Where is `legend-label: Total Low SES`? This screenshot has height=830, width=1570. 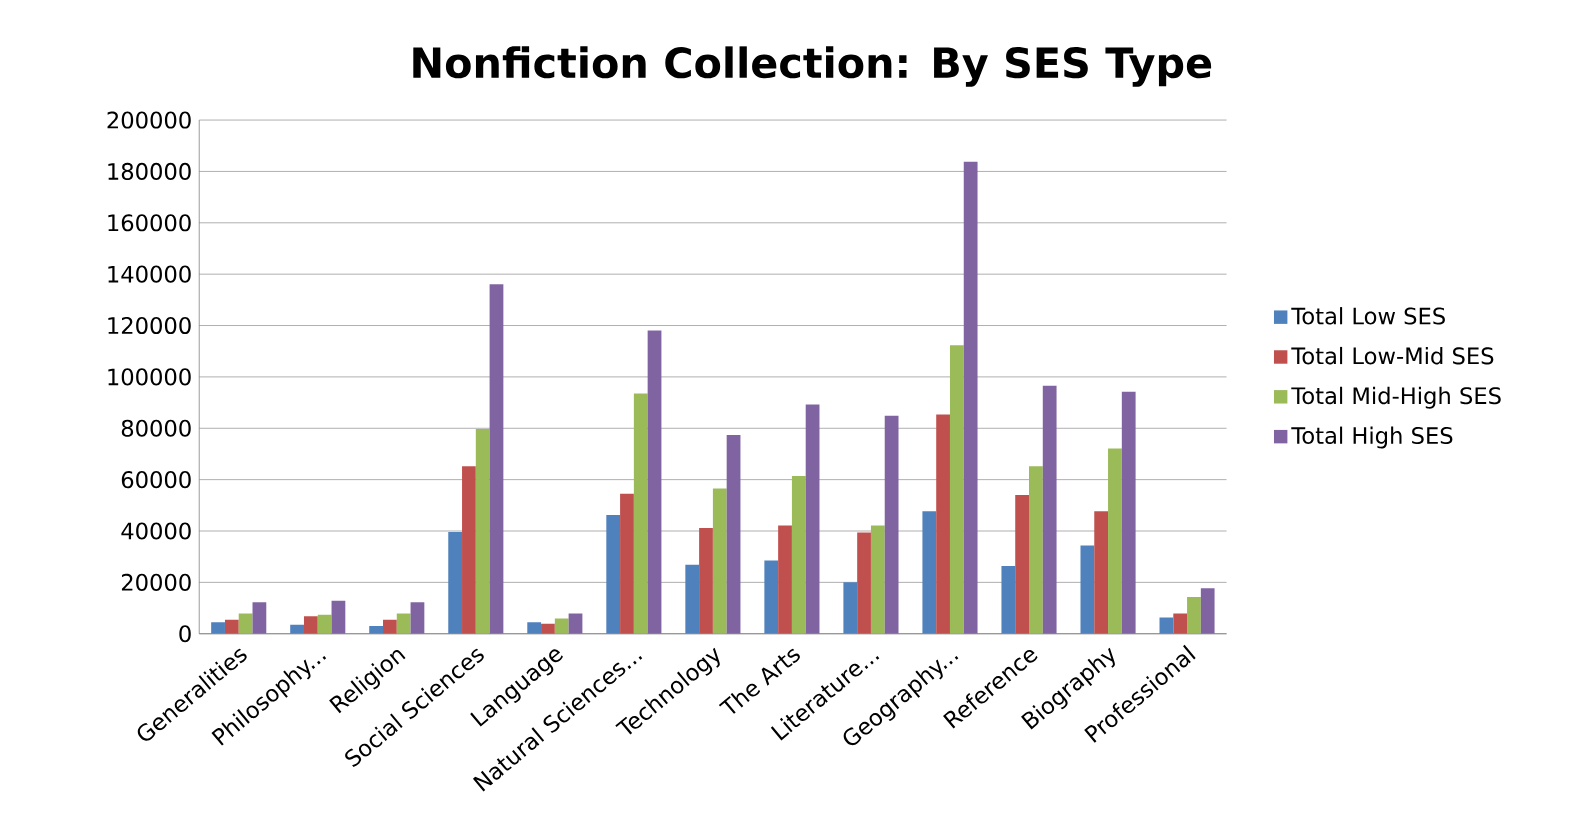 legend-label: Total Low SES is located at coordinates (1368, 316).